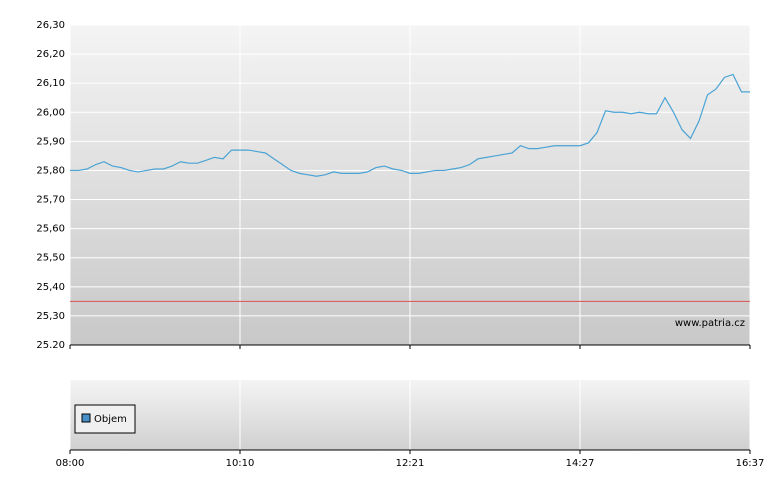 The width and height of the screenshot is (780, 494). Describe the element at coordinates (580, 463) in the screenshot. I see `x-tick-label: 14:27` at that location.